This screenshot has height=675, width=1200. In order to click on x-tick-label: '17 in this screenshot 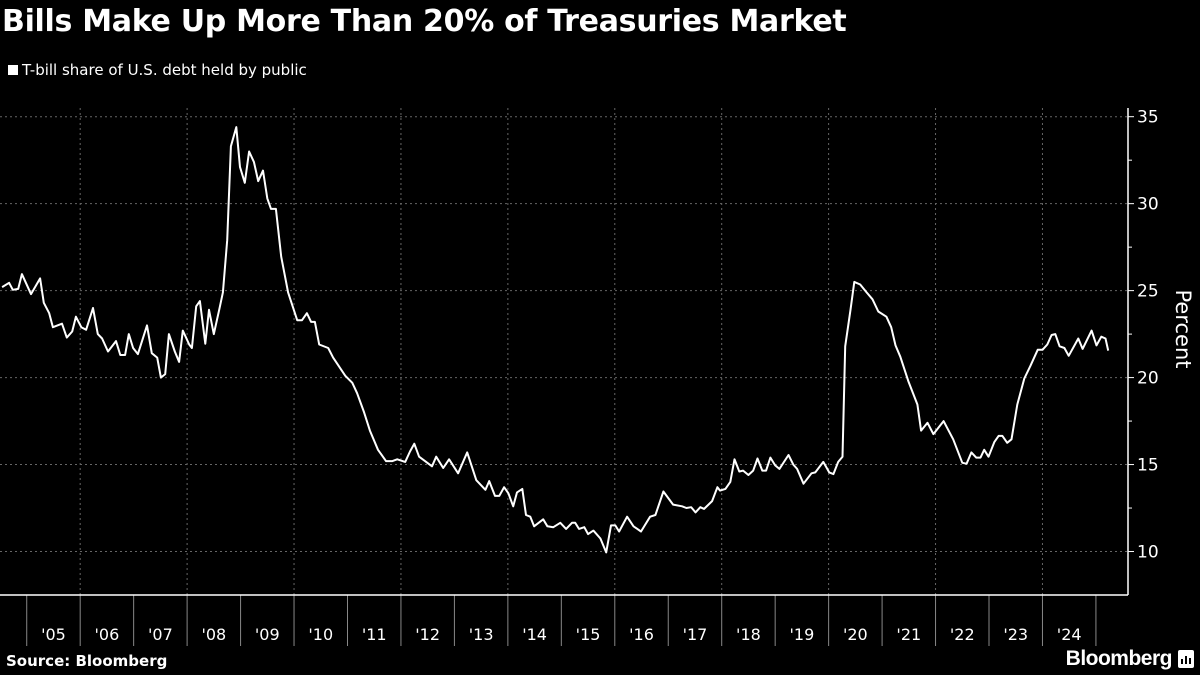, I will do `click(695, 634)`.